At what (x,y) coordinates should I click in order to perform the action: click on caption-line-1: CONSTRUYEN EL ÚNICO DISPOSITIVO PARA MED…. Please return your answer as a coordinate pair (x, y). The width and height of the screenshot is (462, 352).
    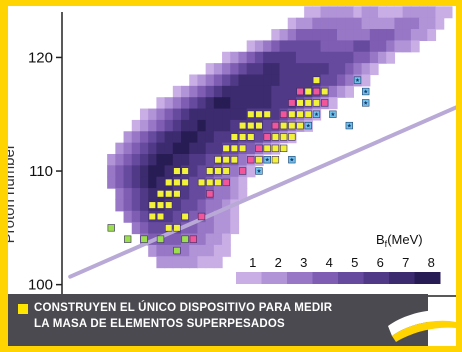
    Looking at the image, I should click on (183, 308).